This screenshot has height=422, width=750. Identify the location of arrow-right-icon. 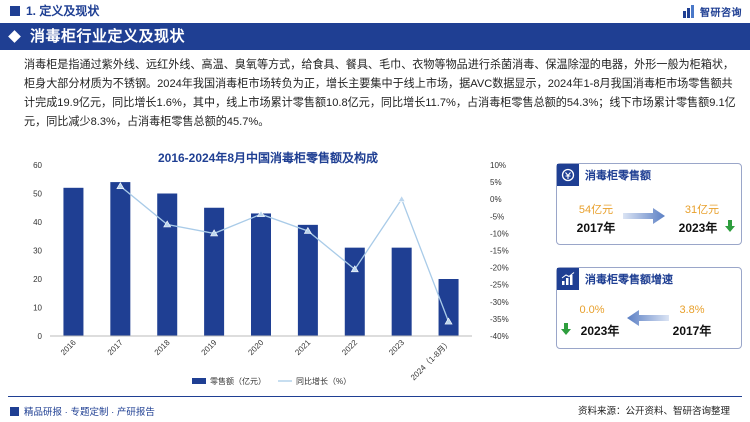
(644, 216).